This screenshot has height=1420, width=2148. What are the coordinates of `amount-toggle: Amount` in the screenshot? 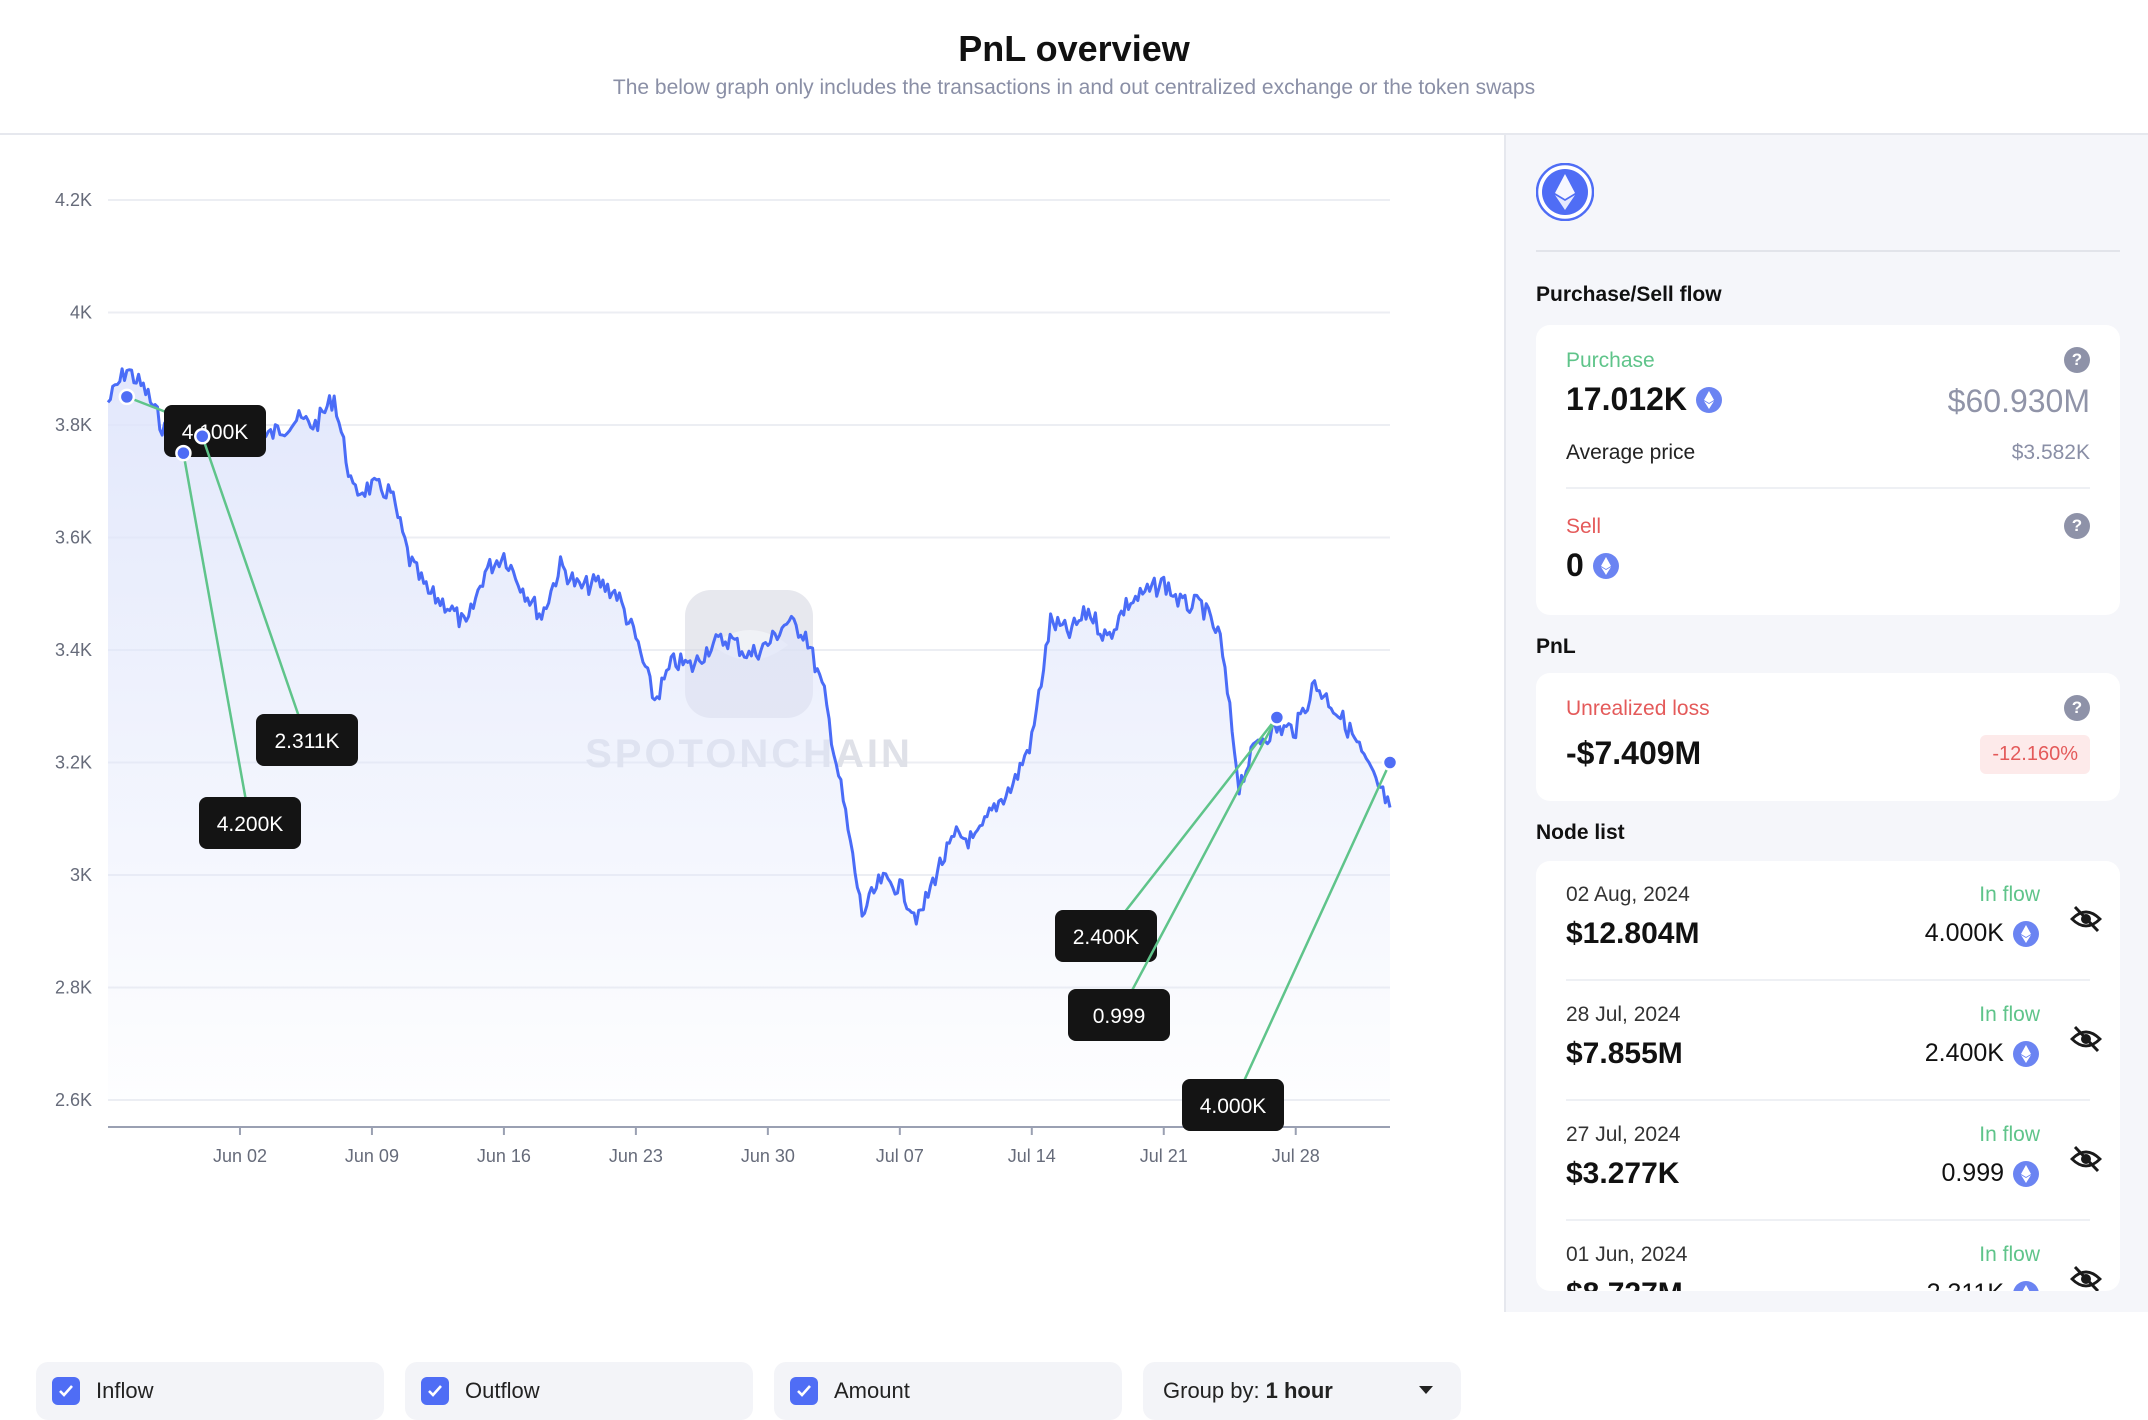 It's located at (948, 1391).